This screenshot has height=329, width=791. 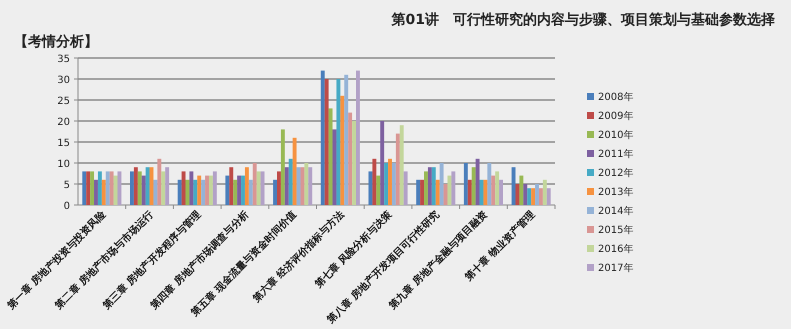 I want to click on y-tick-label: 30, so click(x=63, y=80).